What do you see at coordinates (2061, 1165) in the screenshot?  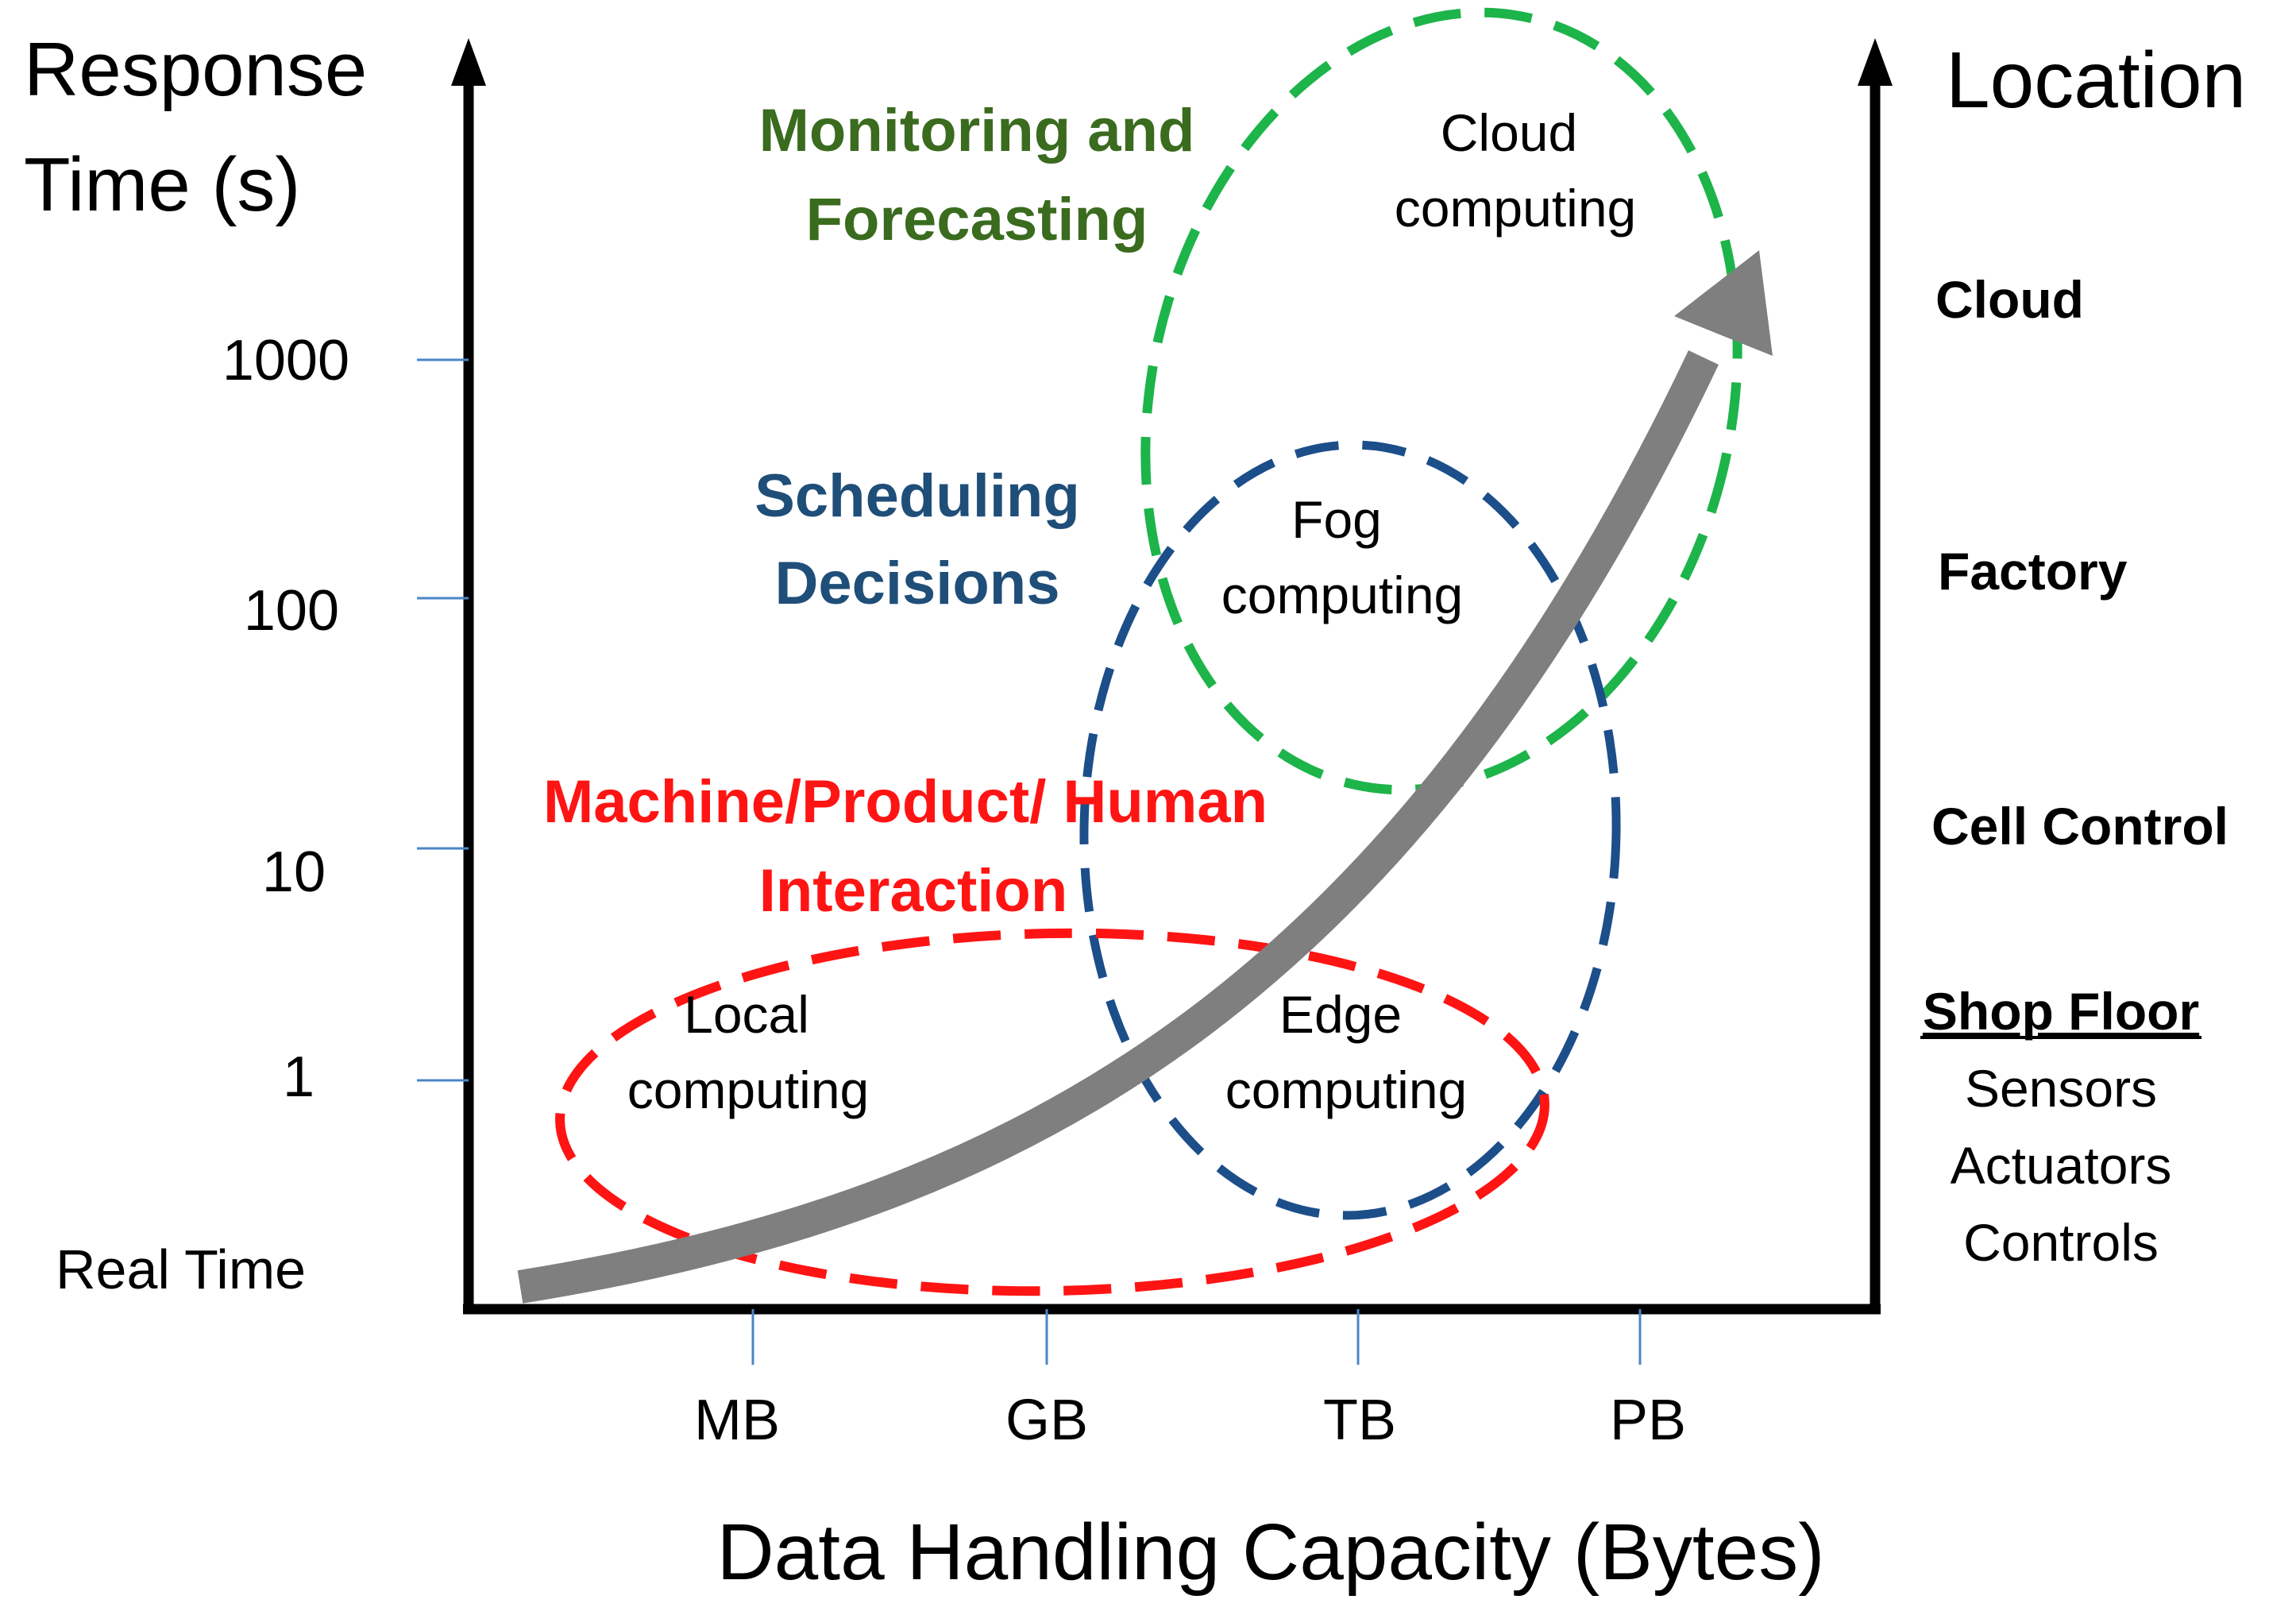 I see `location-actuators: Actuators` at bounding box center [2061, 1165].